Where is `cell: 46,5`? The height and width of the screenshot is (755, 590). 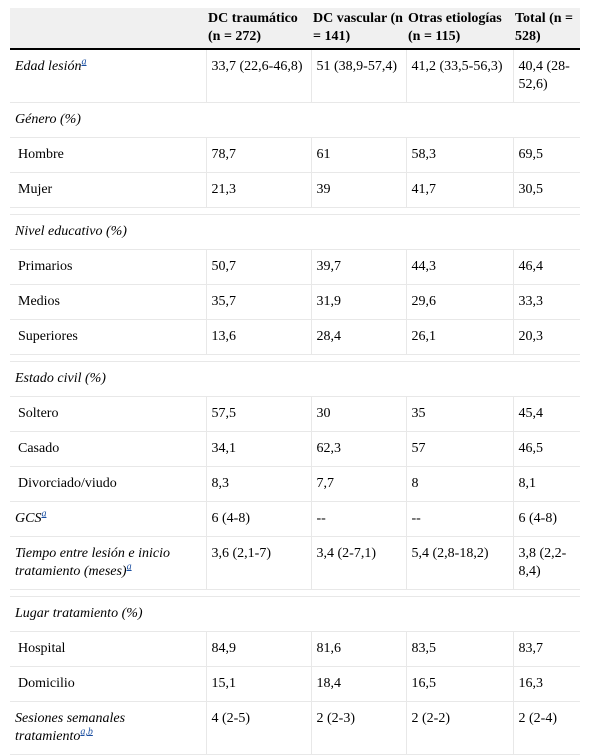 cell: 46,5 is located at coordinates (546, 449).